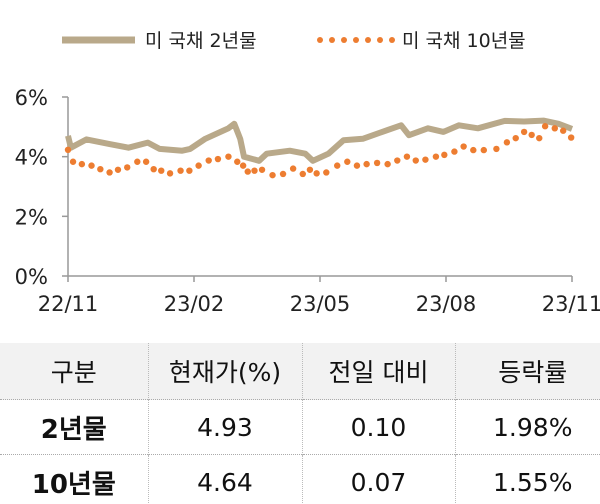  Describe the element at coordinates (294, 41) in the screenshot. I see `legend: 미 국채 2년물 미 국채 10년물` at that location.